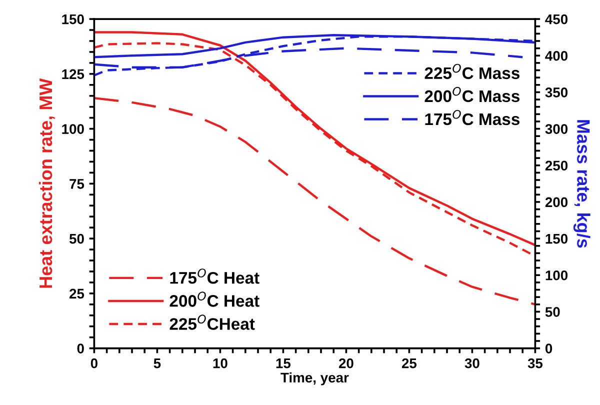  Describe the element at coordinates (472, 363) in the screenshot. I see `x-tick-label: 30` at that location.